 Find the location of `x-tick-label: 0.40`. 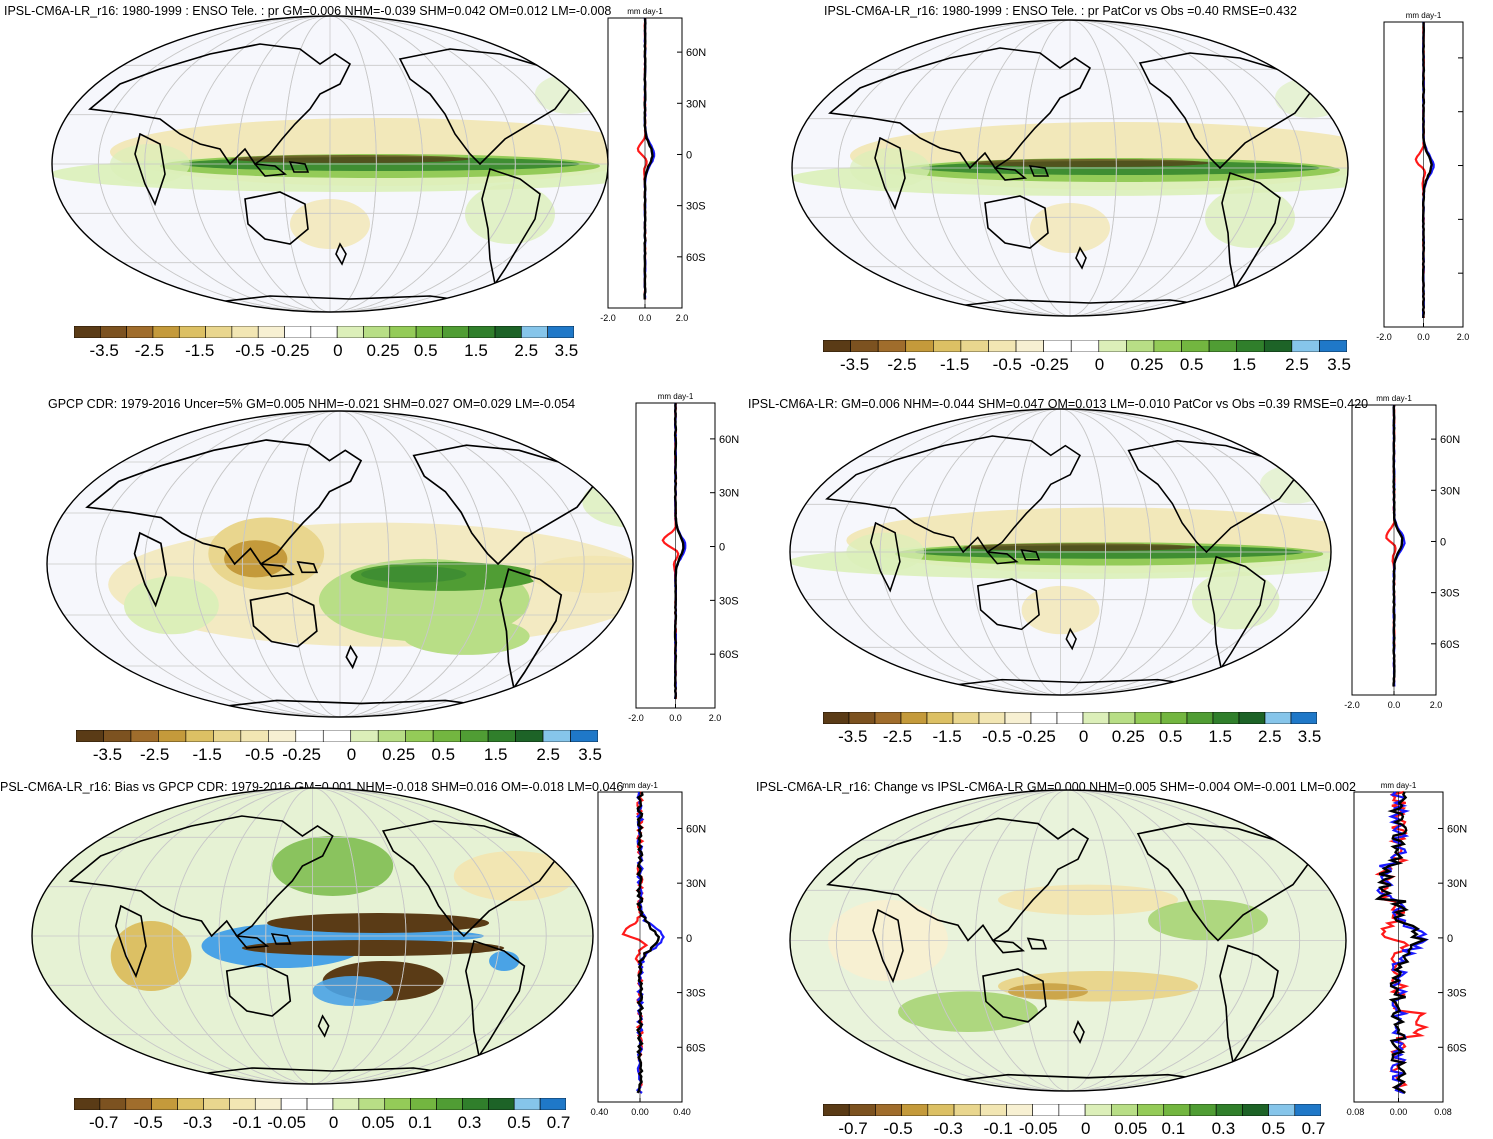

x-tick-label: 0.40 is located at coordinates (682, 1112).